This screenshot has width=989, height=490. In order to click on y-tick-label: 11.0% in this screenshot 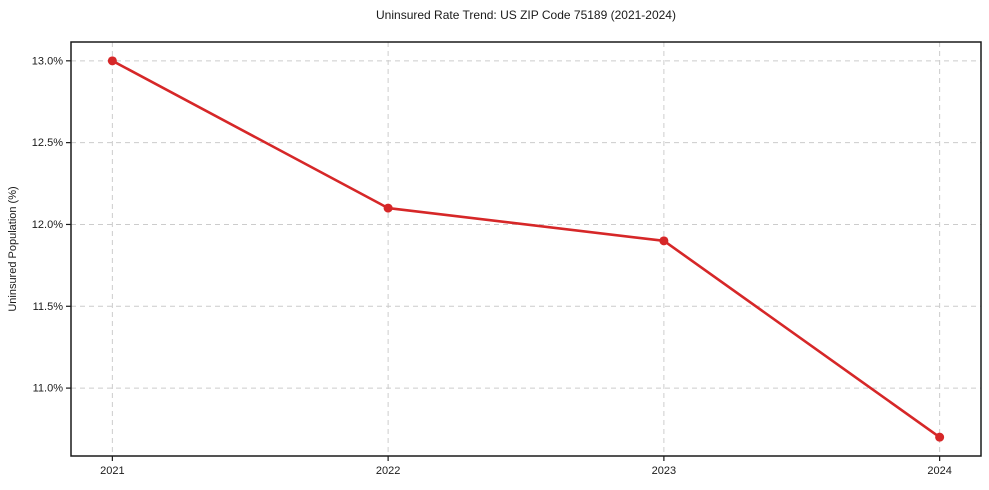, I will do `click(48, 389)`.